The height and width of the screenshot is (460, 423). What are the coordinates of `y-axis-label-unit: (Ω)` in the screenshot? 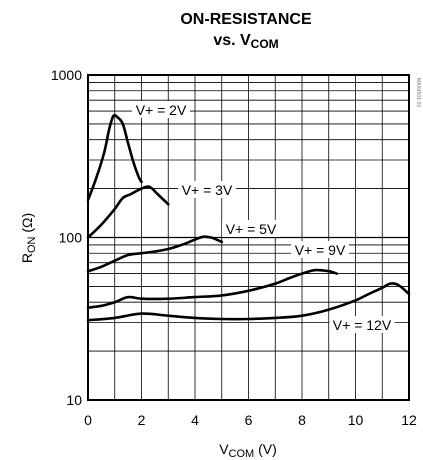 It's located at (27, 225).